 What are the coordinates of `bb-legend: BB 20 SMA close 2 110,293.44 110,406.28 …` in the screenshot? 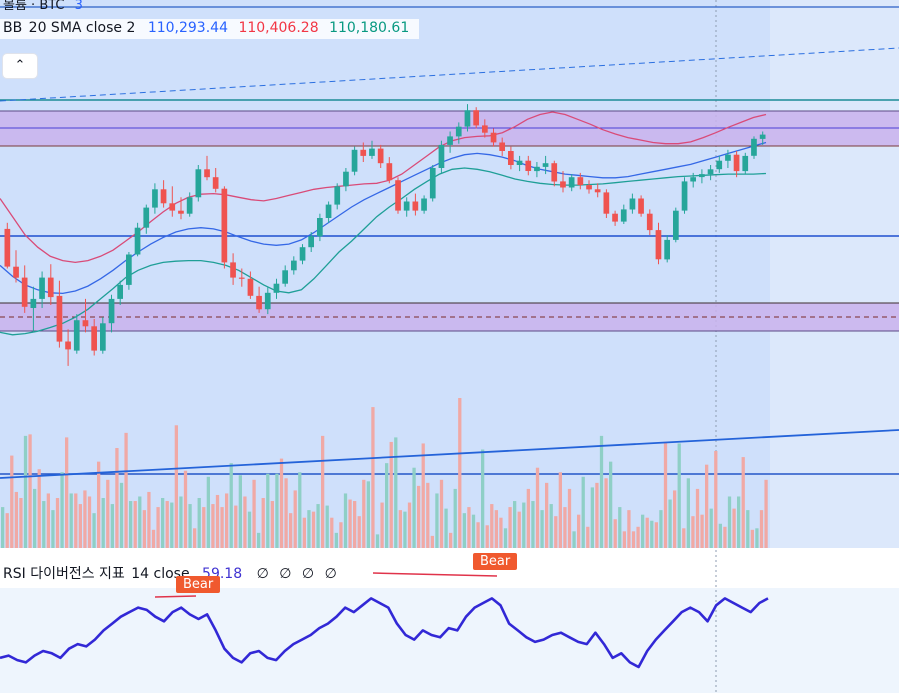 It's located at (210, 29).